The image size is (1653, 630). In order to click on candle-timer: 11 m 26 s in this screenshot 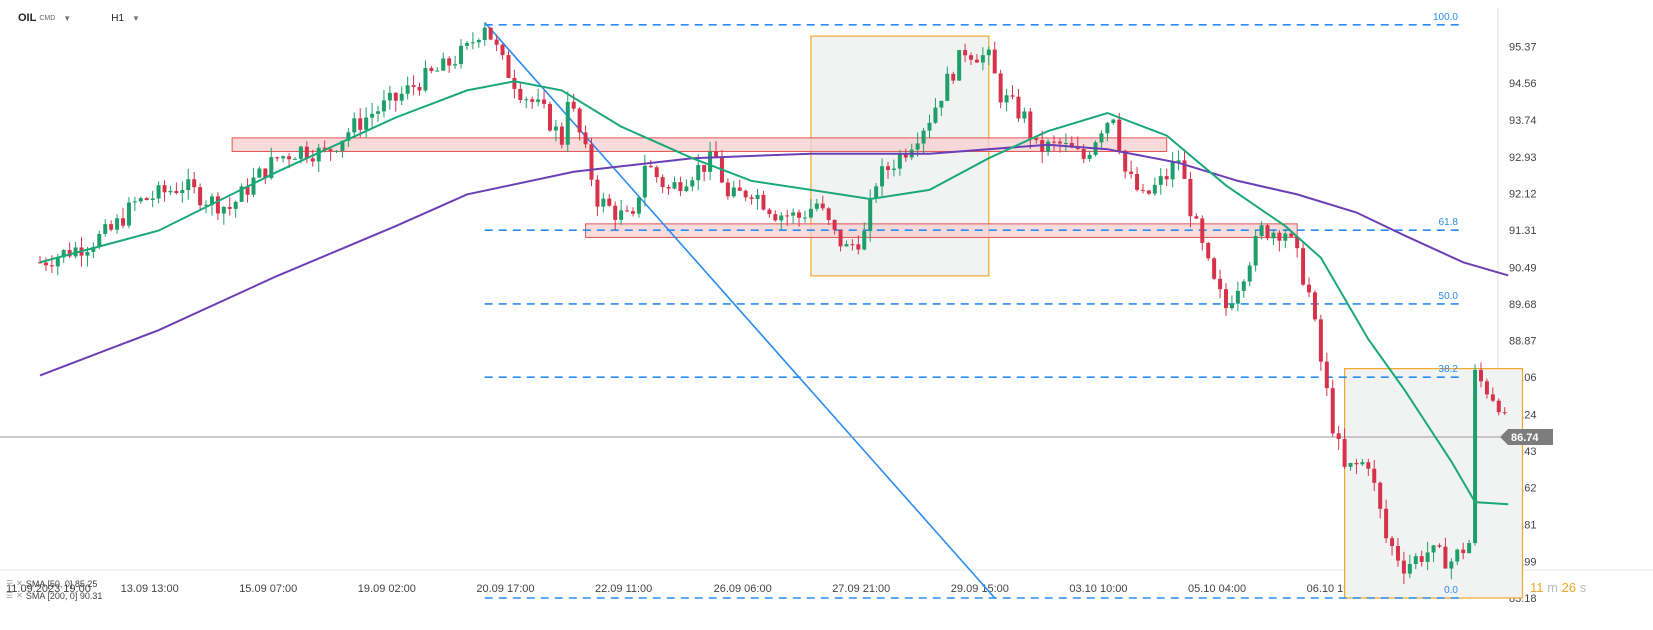, I will do `click(1558, 587)`.